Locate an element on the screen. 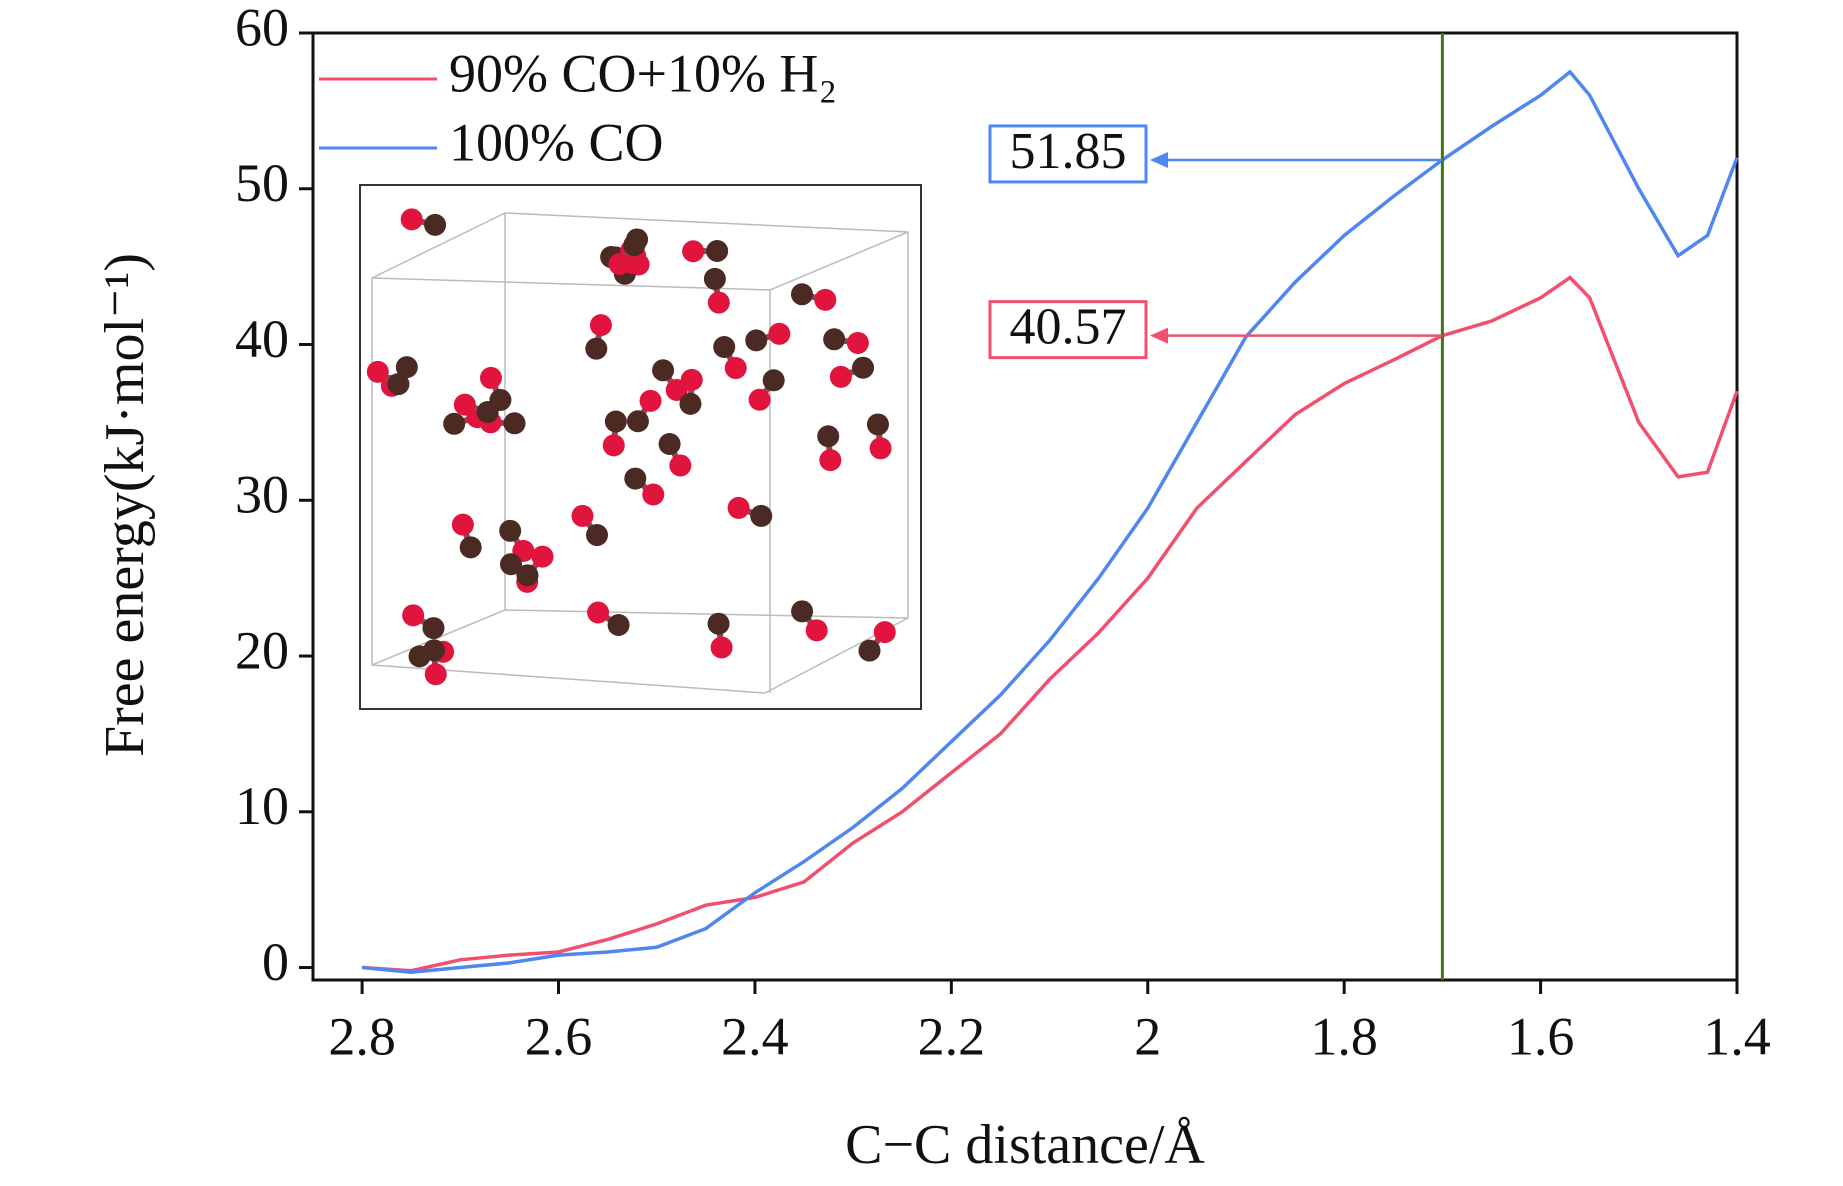 The image size is (1843, 1186). x-tick-label: 1.4 is located at coordinates (1737, 1036).